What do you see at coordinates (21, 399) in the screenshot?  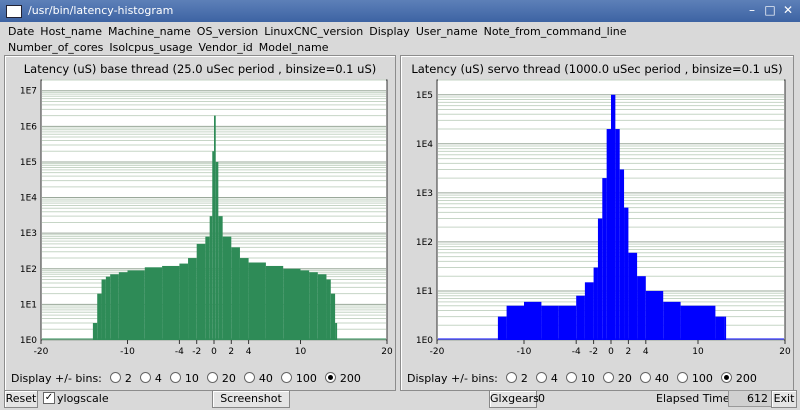 I see `reset-button: Reset` at bounding box center [21, 399].